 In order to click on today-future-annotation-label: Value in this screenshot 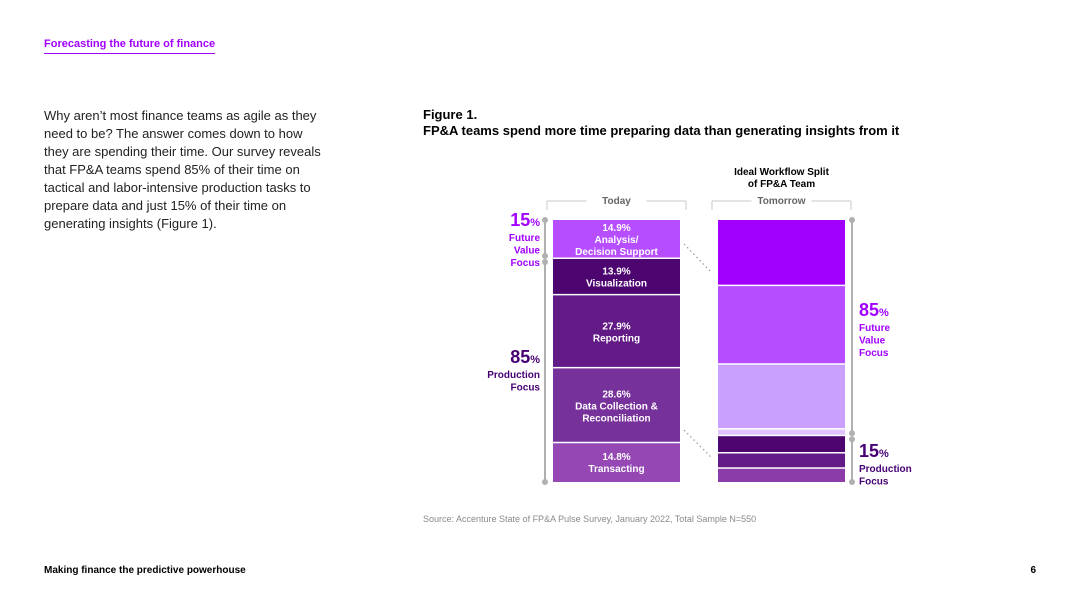, I will do `click(527, 251)`.